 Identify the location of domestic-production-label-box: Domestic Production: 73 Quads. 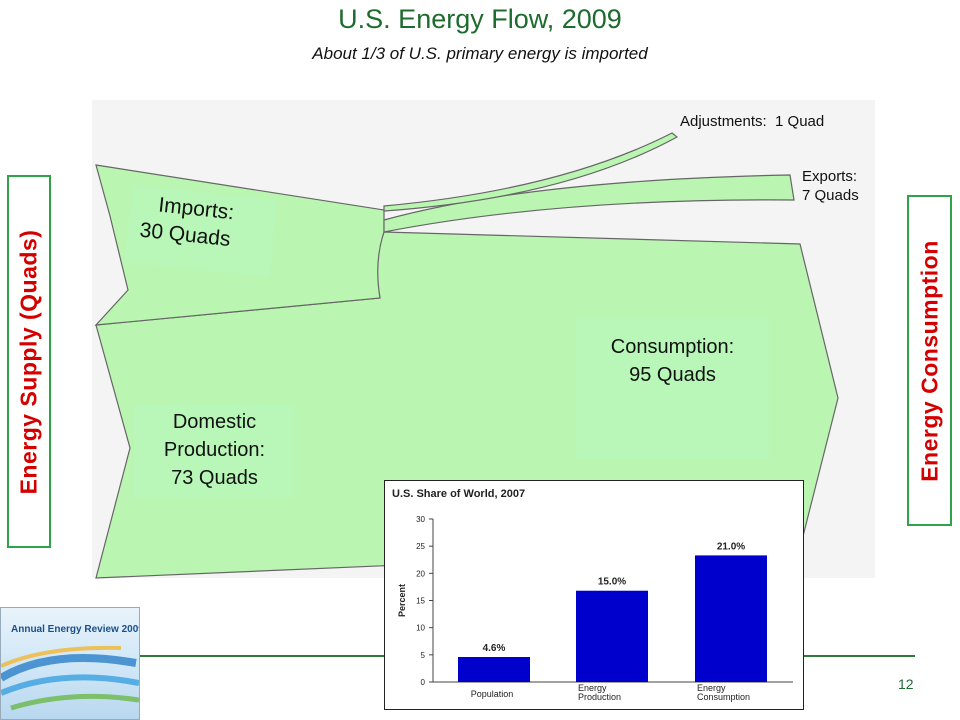
(214, 451).